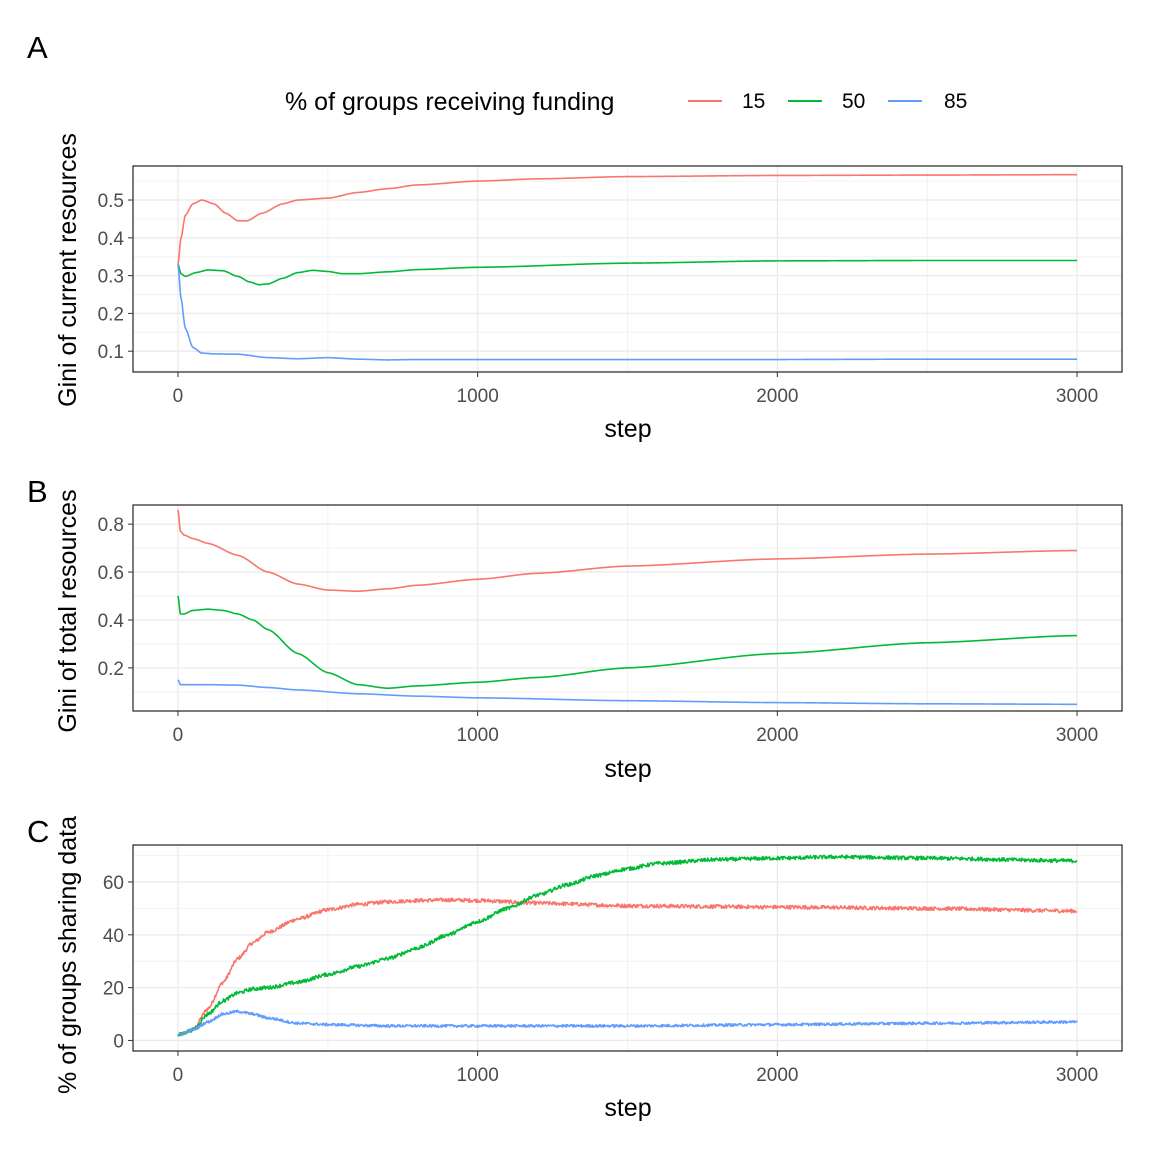 The width and height of the screenshot is (1152, 1152). I want to click on y-tick-label: 20, so click(113, 989).